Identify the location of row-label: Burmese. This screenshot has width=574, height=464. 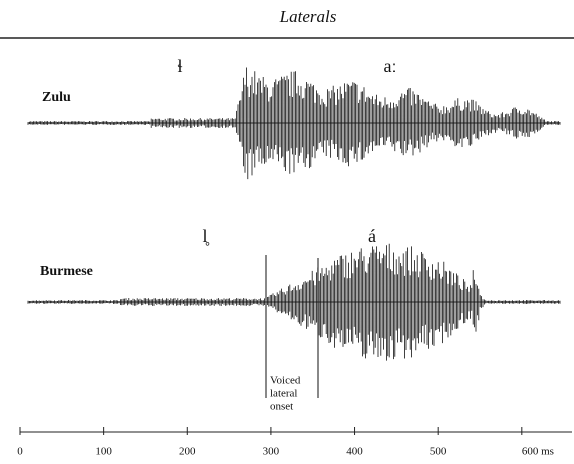
(66, 271).